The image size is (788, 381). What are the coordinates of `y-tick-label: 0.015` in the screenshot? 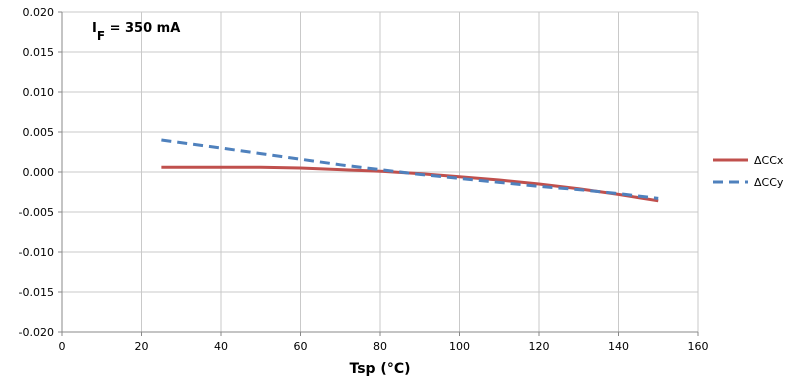 It's located at (39, 52).